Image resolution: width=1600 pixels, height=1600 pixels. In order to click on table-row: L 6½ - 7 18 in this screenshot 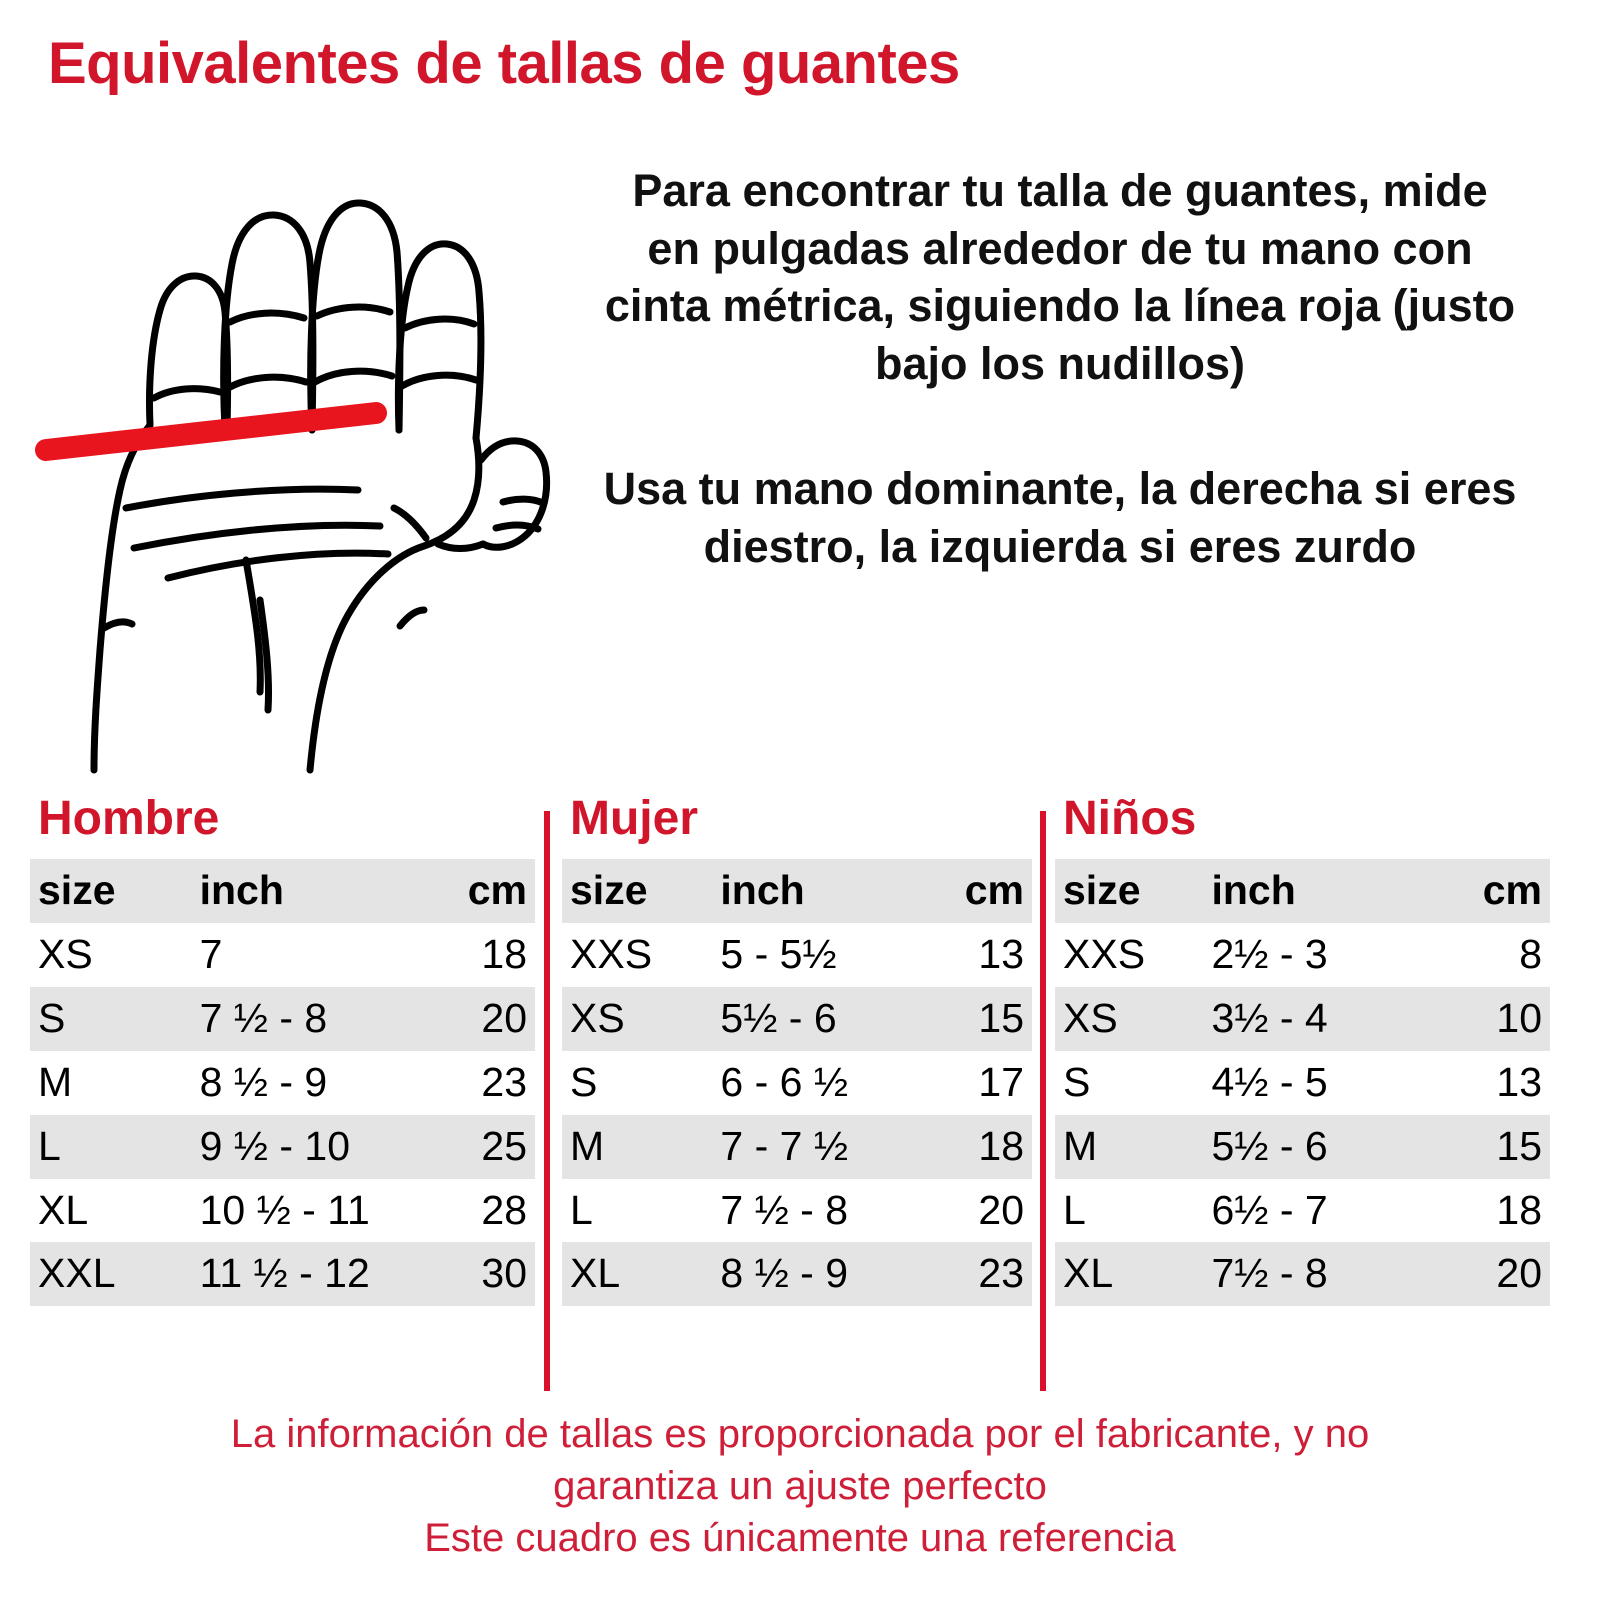, I will do `click(1302, 1210)`.